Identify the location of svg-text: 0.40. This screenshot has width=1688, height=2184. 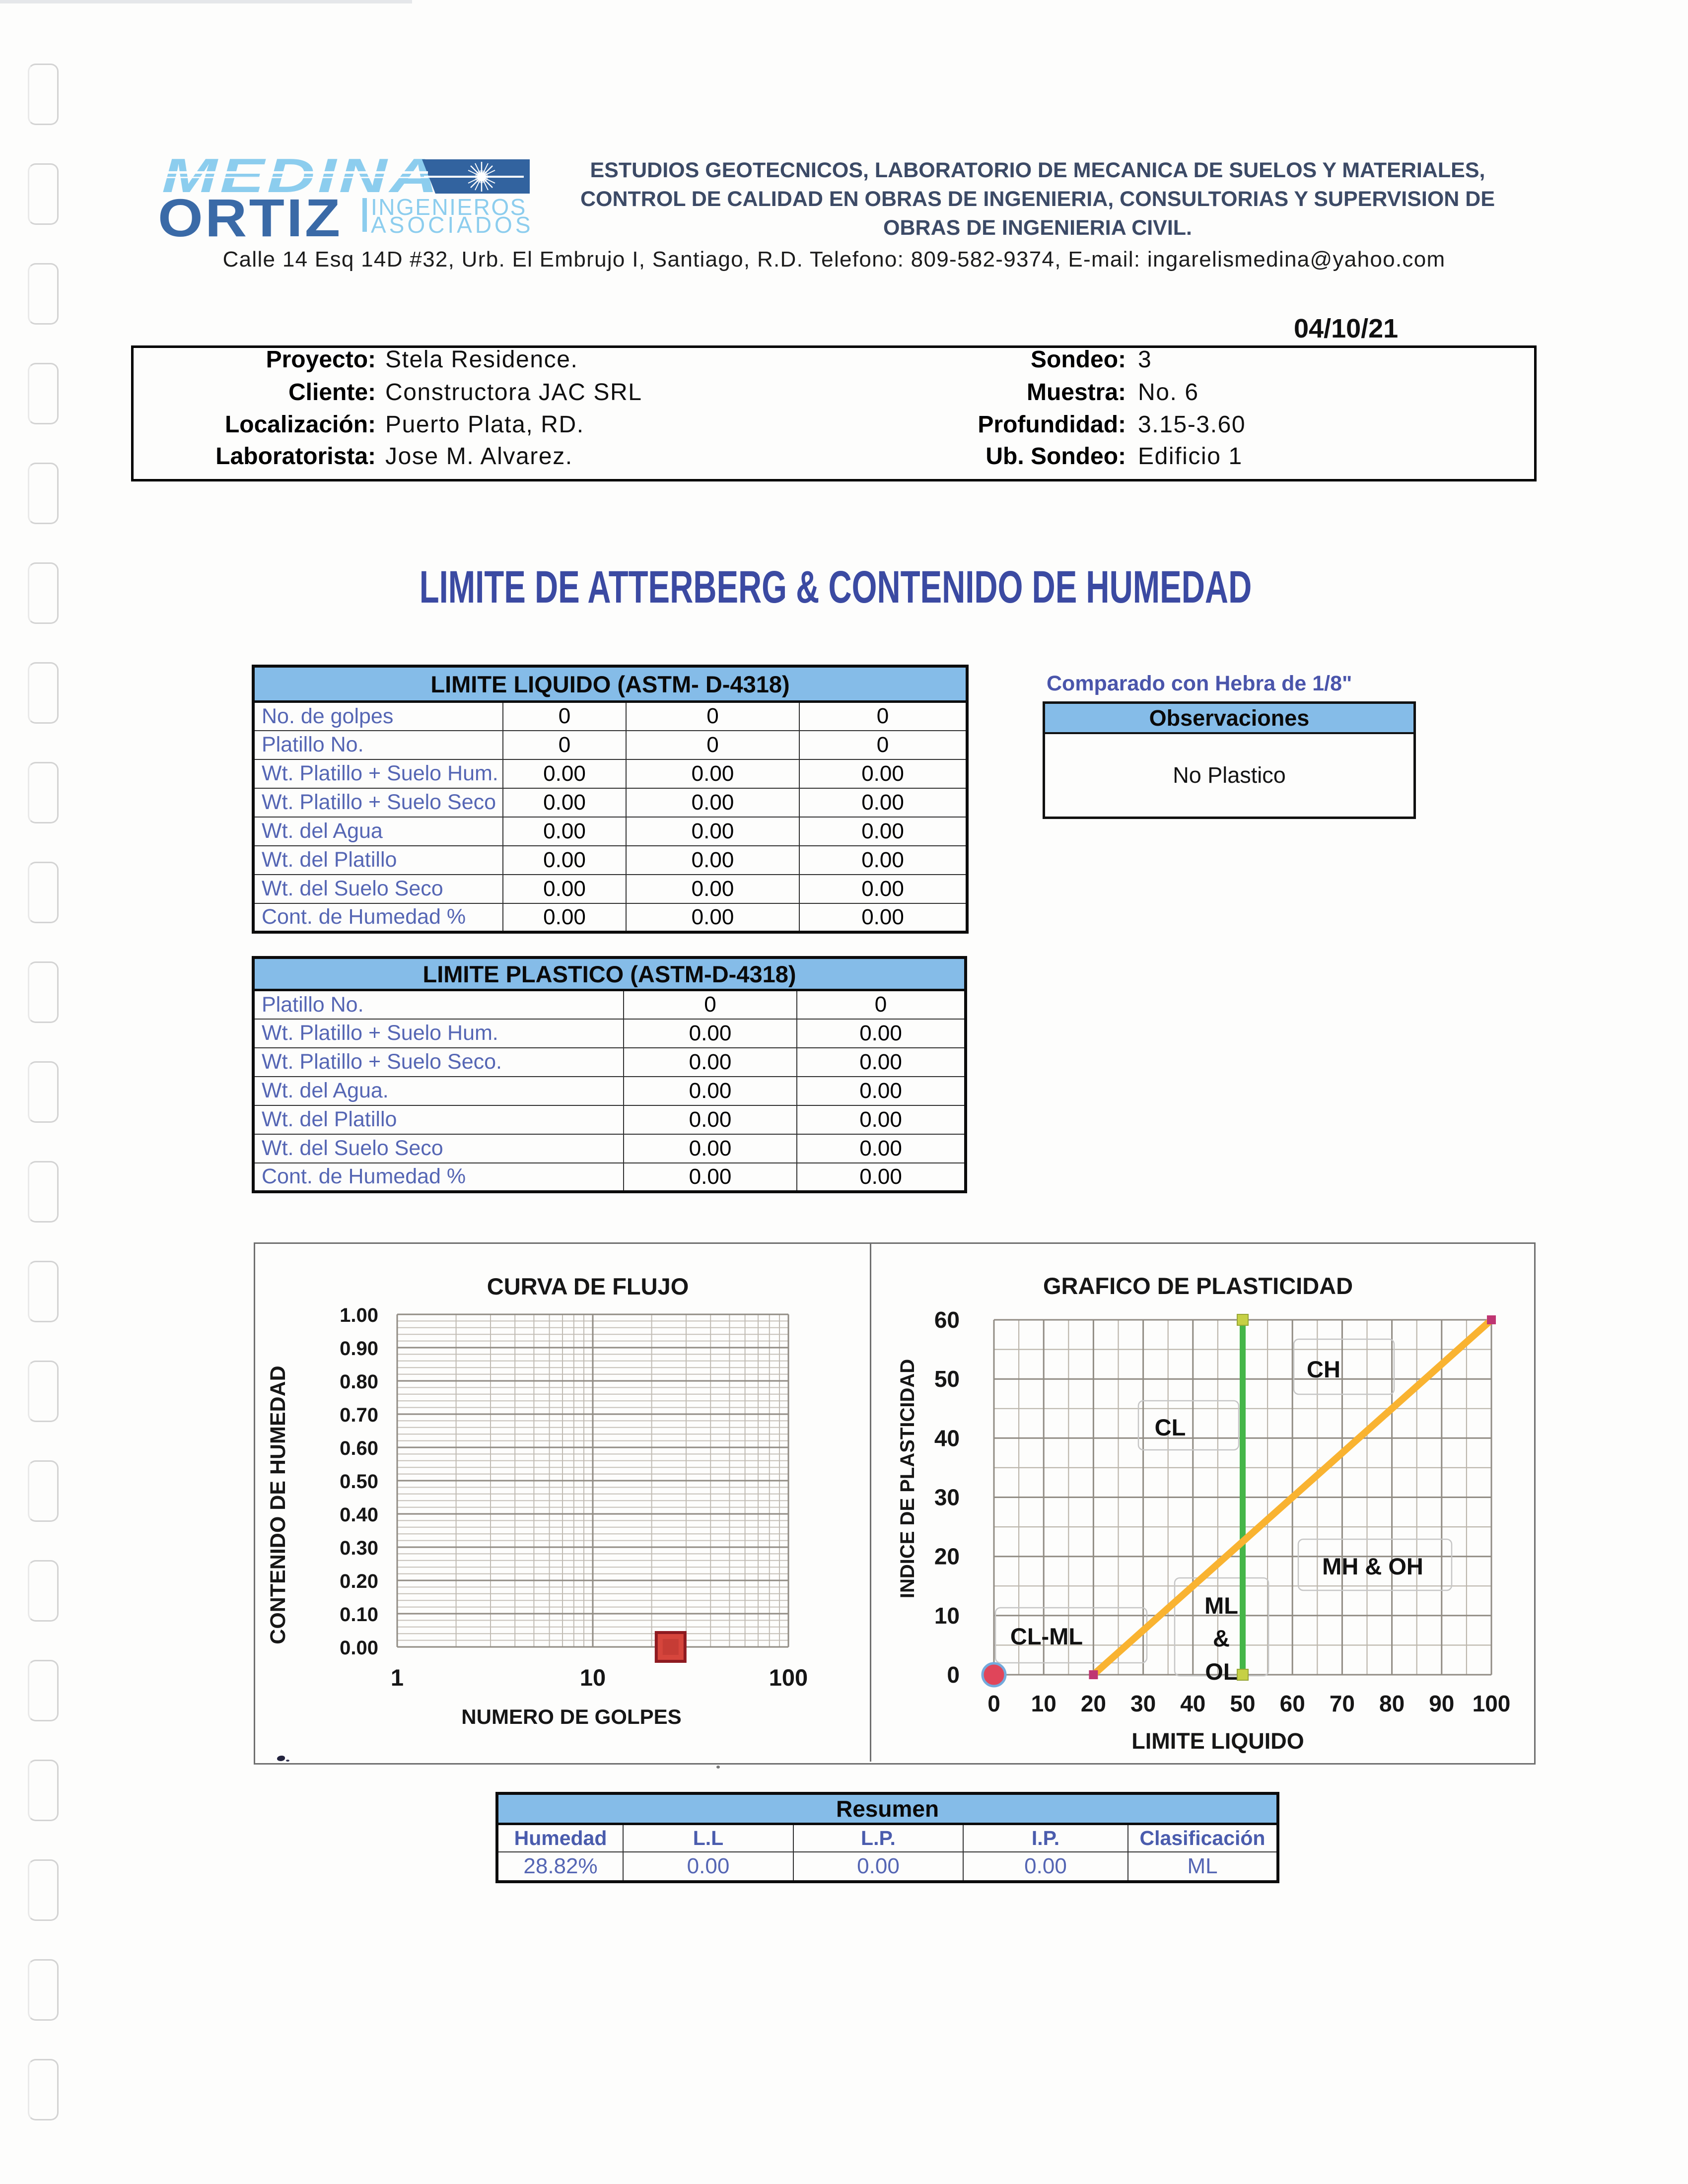
(359, 1515).